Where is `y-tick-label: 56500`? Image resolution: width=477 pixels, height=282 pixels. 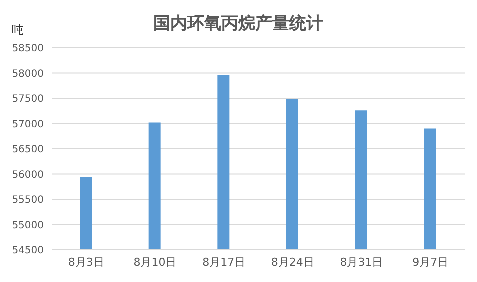
y-tick-label: 56500 is located at coordinates (28, 150).